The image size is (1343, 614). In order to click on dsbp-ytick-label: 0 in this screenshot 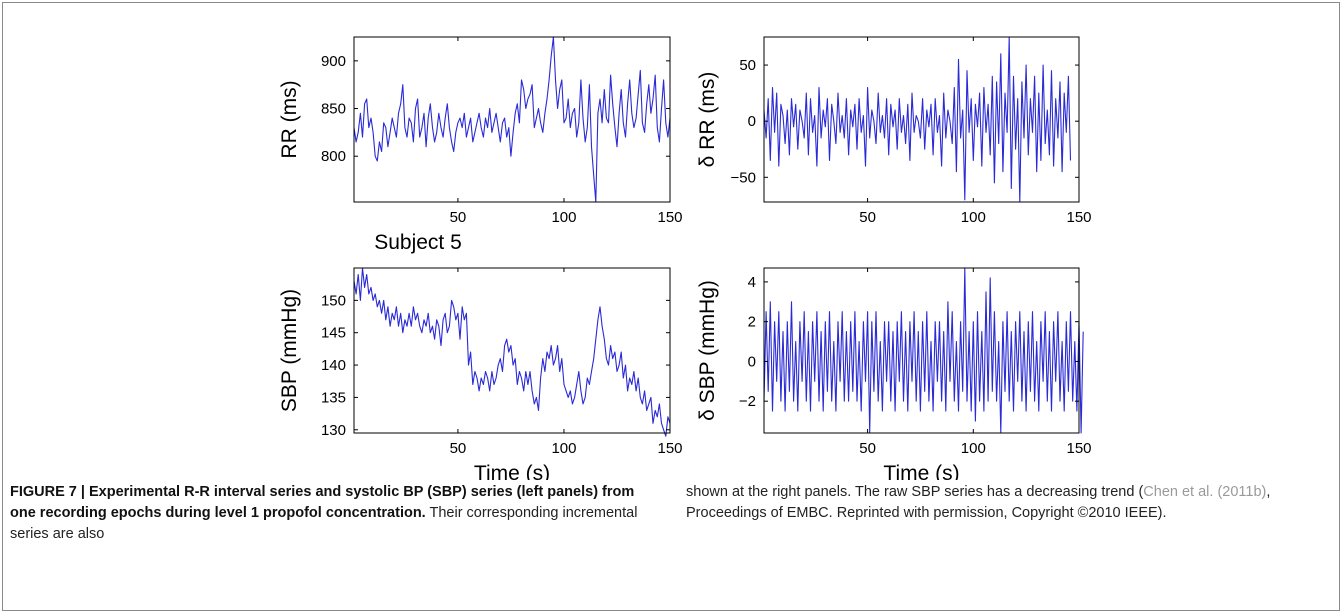, I will do `click(752, 361)`.